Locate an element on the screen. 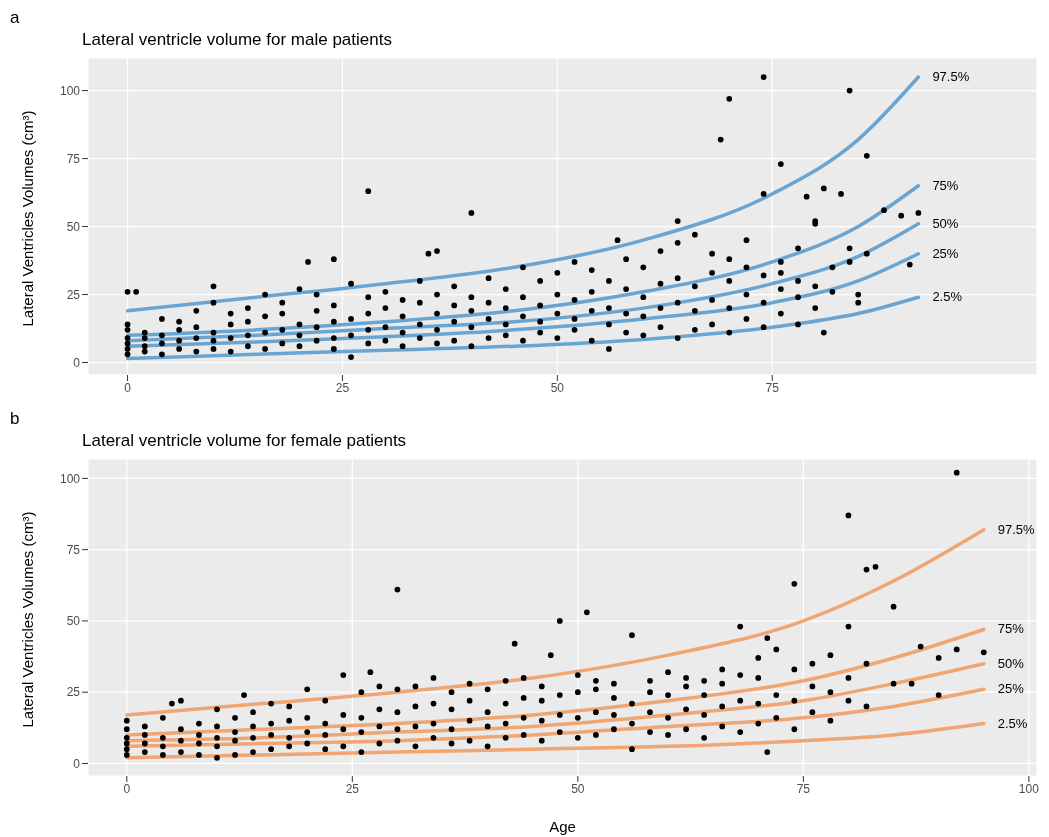 This screenshot has height=837, width=1049. text: b is located at coordinates (15, 419).